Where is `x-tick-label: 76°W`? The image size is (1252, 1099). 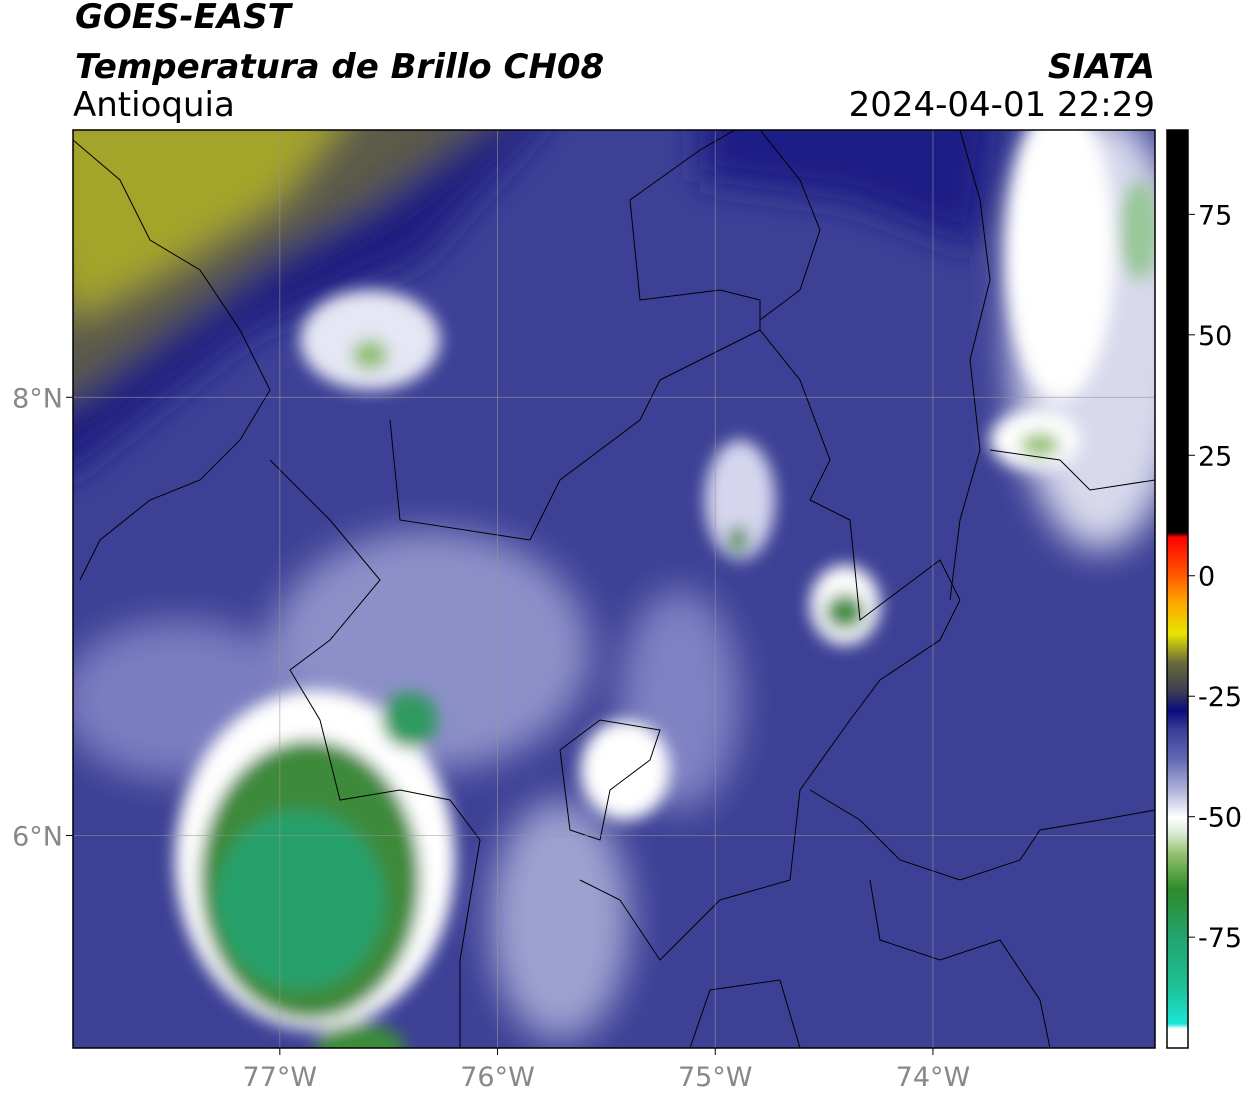 x-tick-label: 76°W is located at coordinates (497, 1077).